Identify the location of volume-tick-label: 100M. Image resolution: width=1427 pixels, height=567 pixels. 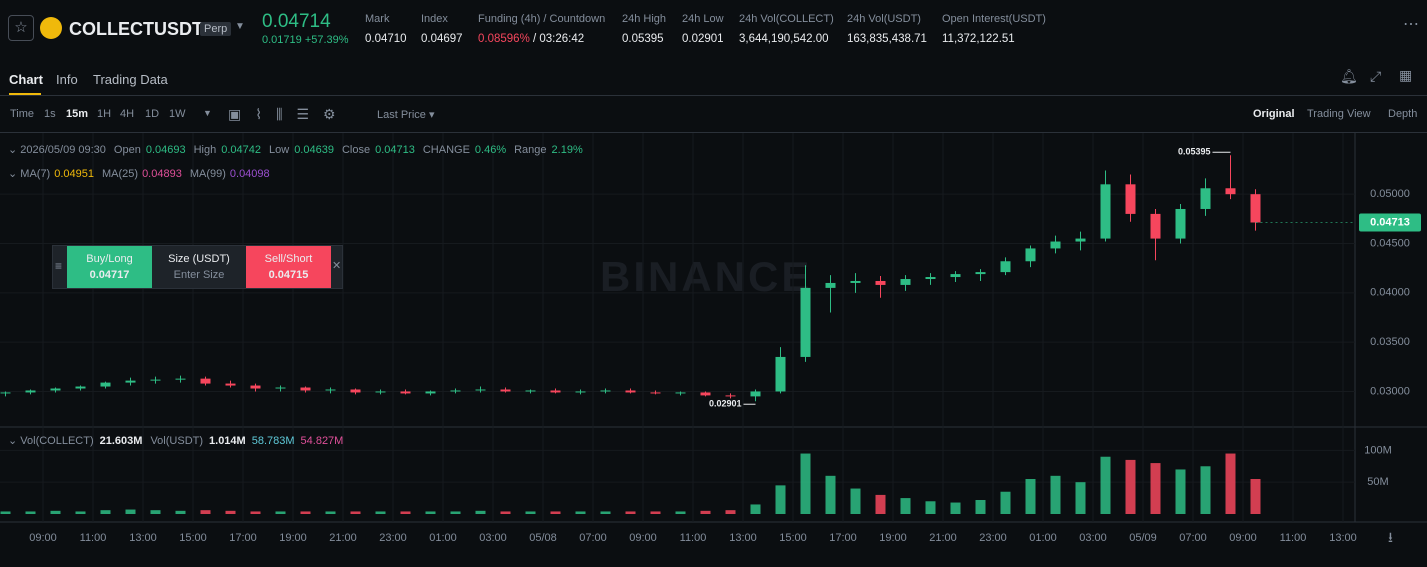
(1378, 450).